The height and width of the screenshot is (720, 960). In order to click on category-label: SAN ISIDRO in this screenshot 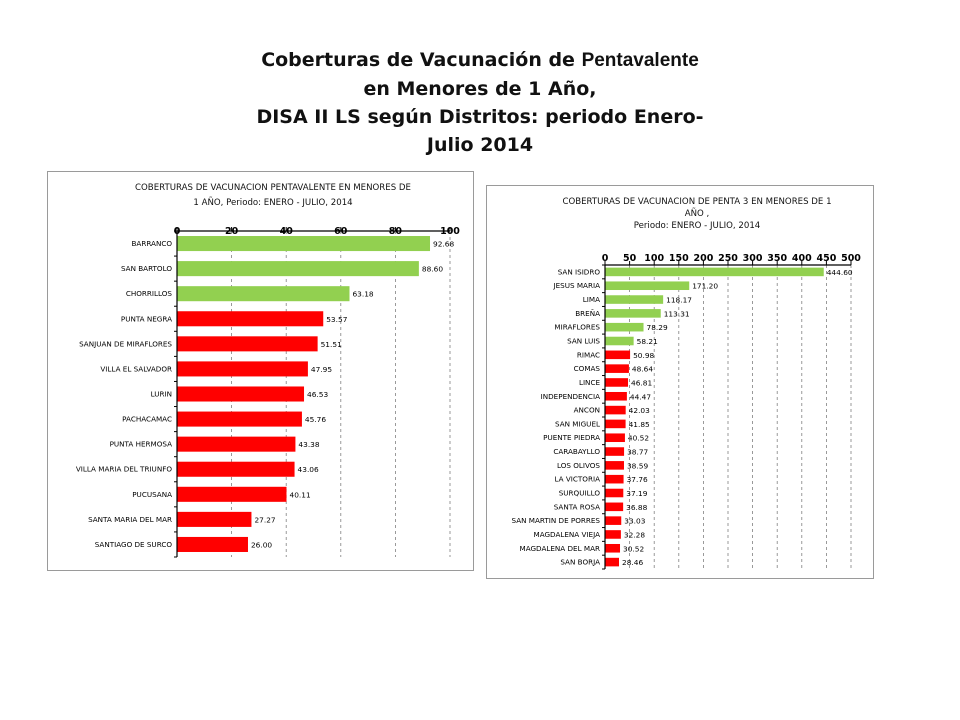, I will do `click(579, 271)`.